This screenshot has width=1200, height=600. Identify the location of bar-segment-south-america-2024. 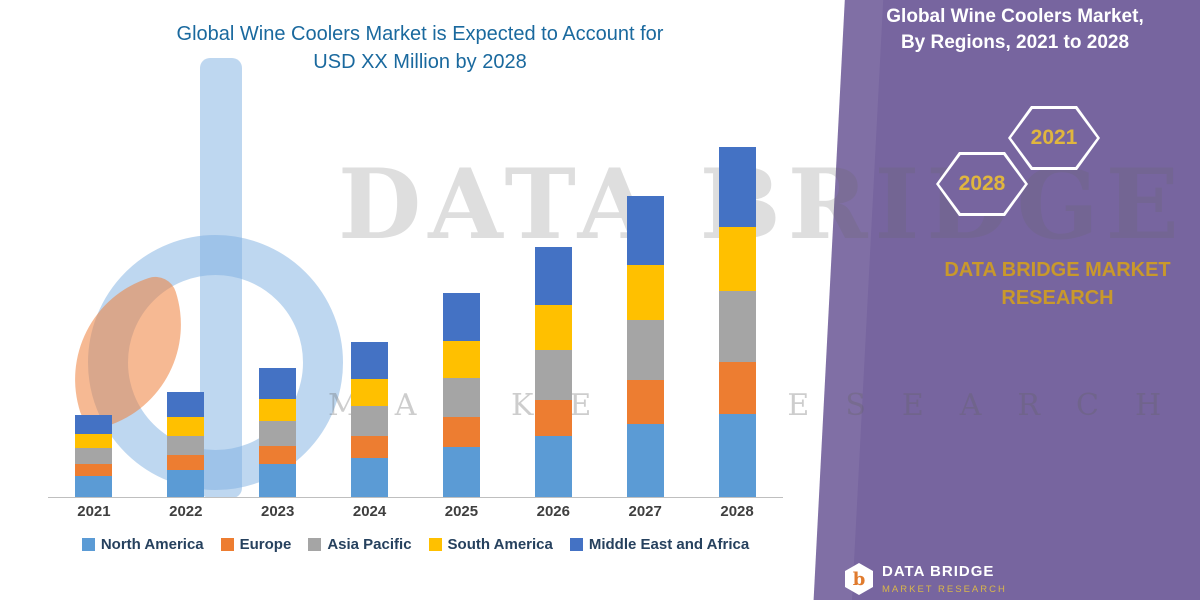
(370, 392).